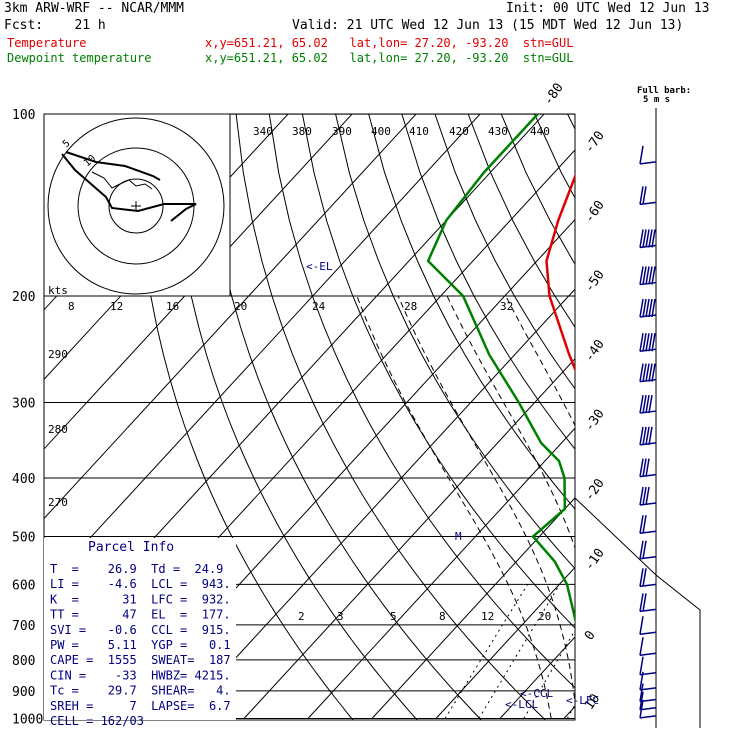 The image size is (740, 740). I want to click on temperature-tick-label: 0, so click(590, 635).